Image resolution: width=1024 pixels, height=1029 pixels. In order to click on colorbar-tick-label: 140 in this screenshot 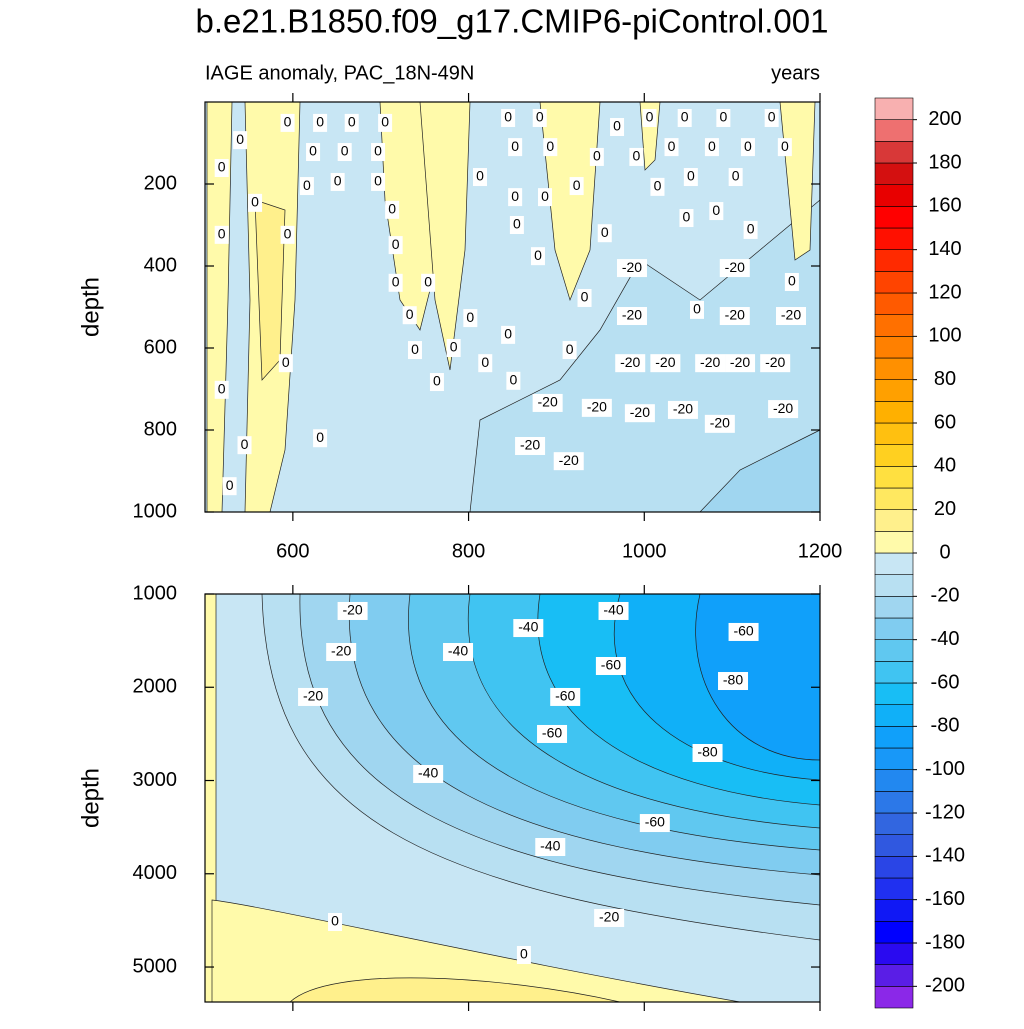, I will do `click(944, 249)`.